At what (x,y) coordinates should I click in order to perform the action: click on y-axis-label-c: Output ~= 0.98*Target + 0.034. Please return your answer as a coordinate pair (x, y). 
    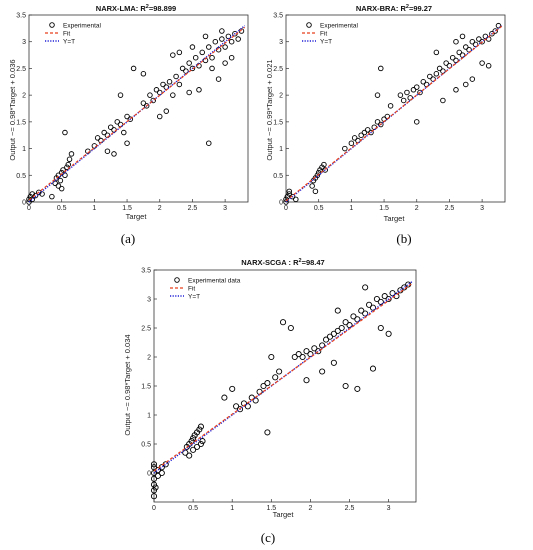
    Looking at the image, I should click on (127, 384).